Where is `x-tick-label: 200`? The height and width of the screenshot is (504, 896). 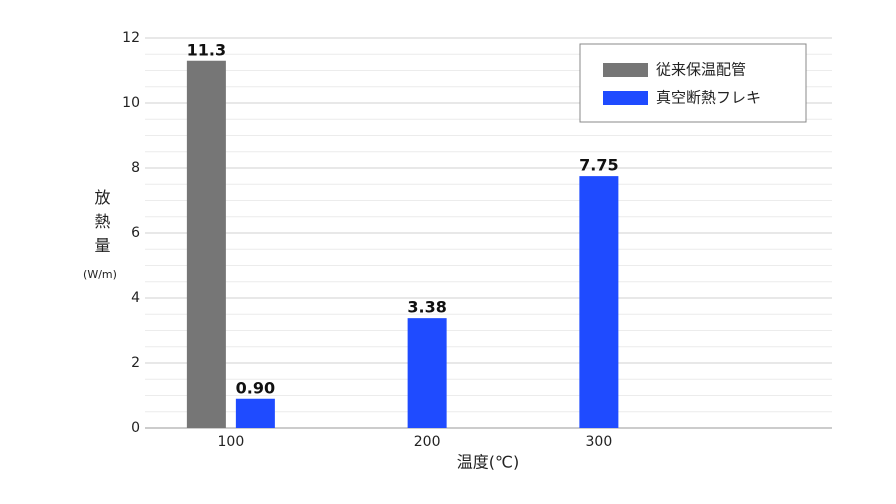 x-tick-label: 200 is located at coordinates (427, 442).